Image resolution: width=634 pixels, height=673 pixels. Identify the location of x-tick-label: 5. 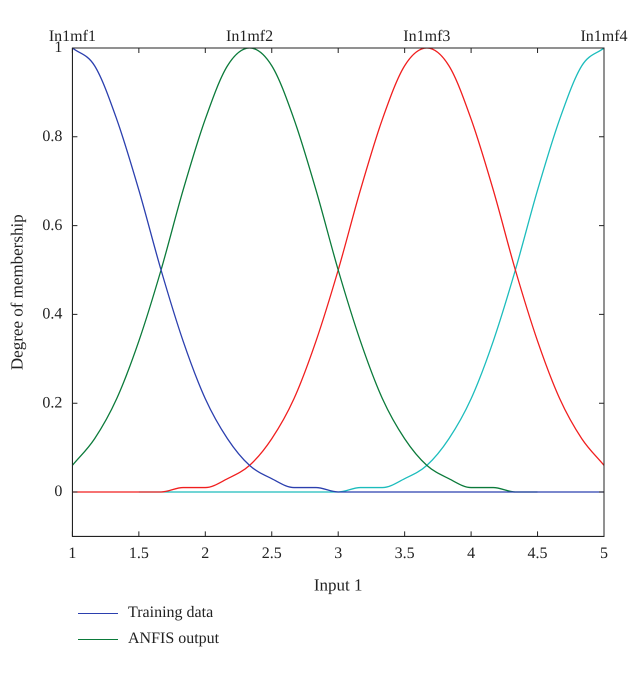
(604, 553).